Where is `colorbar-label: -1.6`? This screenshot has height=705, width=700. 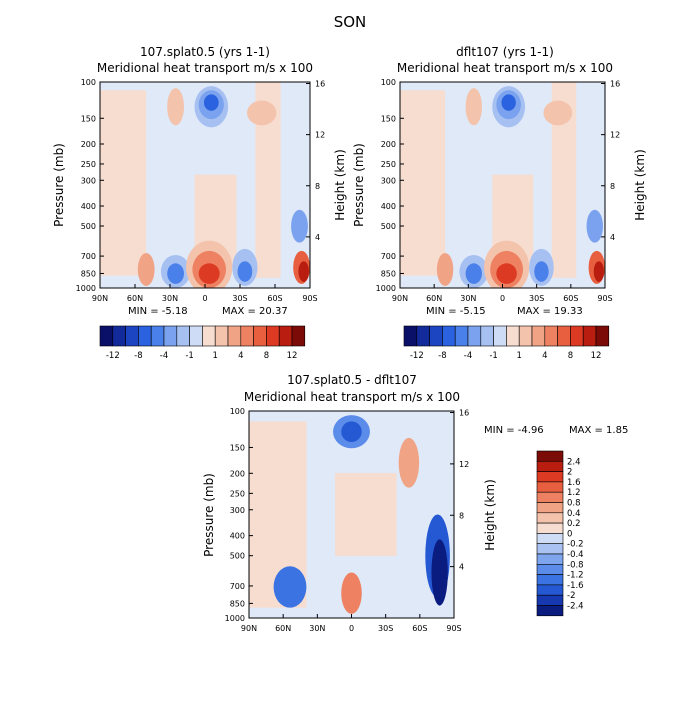 colorbar-label: -1.6 is located at coordinates (575, 586).